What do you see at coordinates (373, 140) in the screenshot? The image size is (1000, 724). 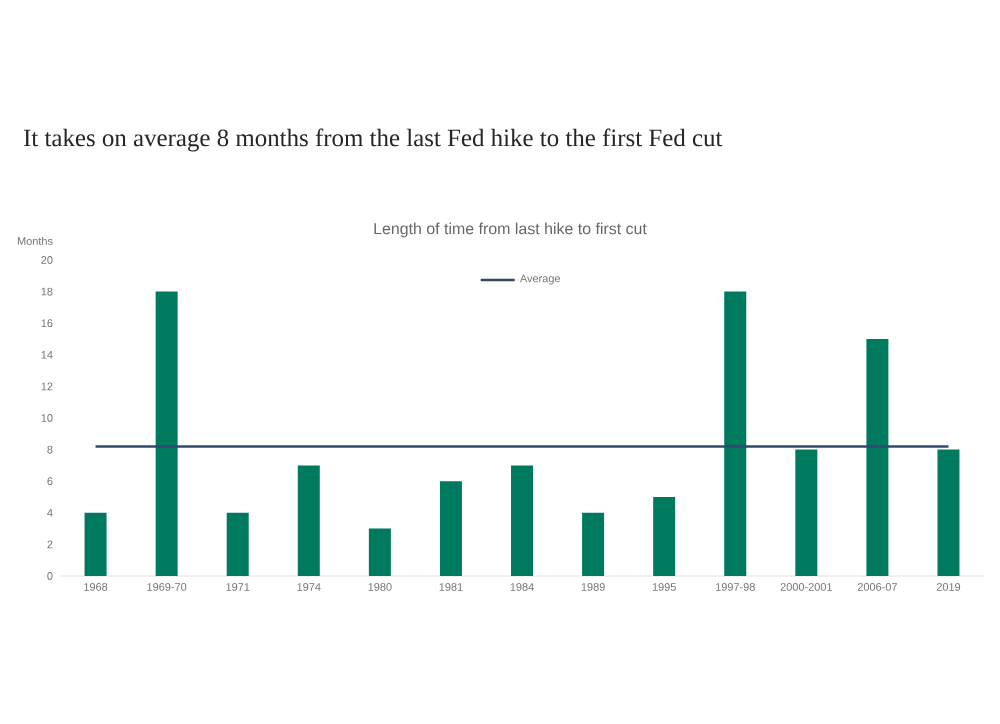 I see `chart-title: It takes on average 8 months from the last Fed hike to the first Fed cut` at bounding box center [373, 140].